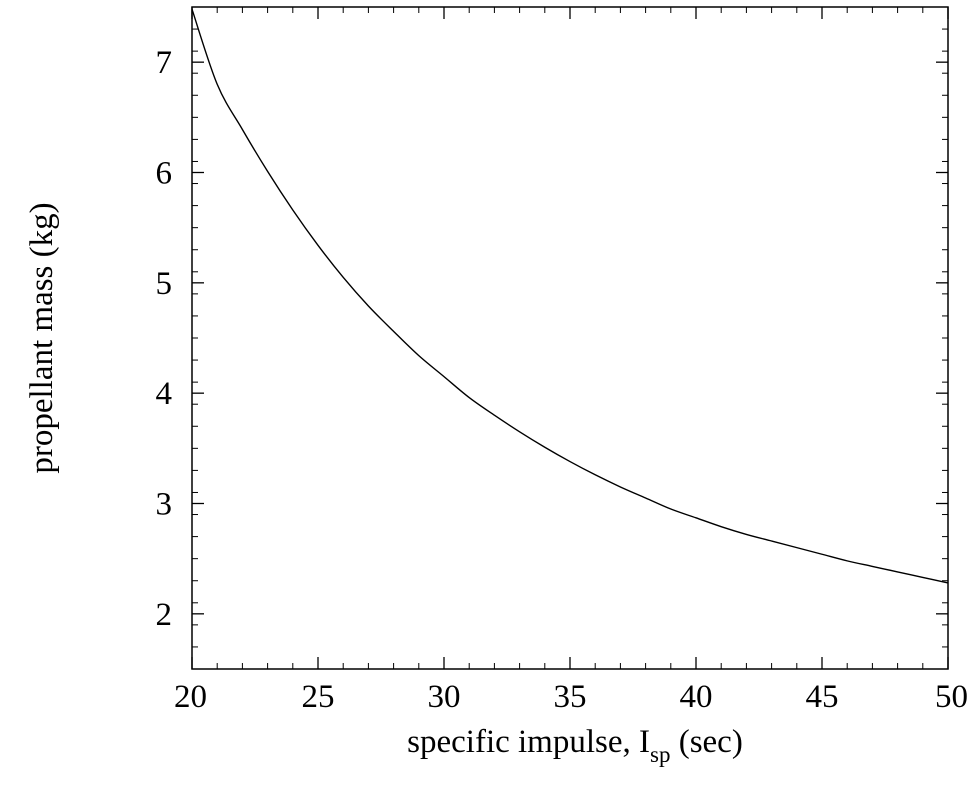 The width and height of the screenshot is (974, 802). What do you see at coordinates (42, 337) in the screenshot?
I see `y-axis-title: propellant mass (kg)` at bounding box center [42, 337].